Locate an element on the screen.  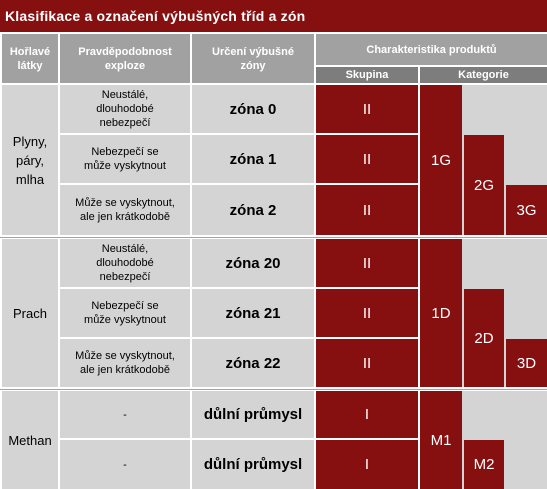
substance-gases: Plyny, páry, mlha is located at coordinates (30, 160).